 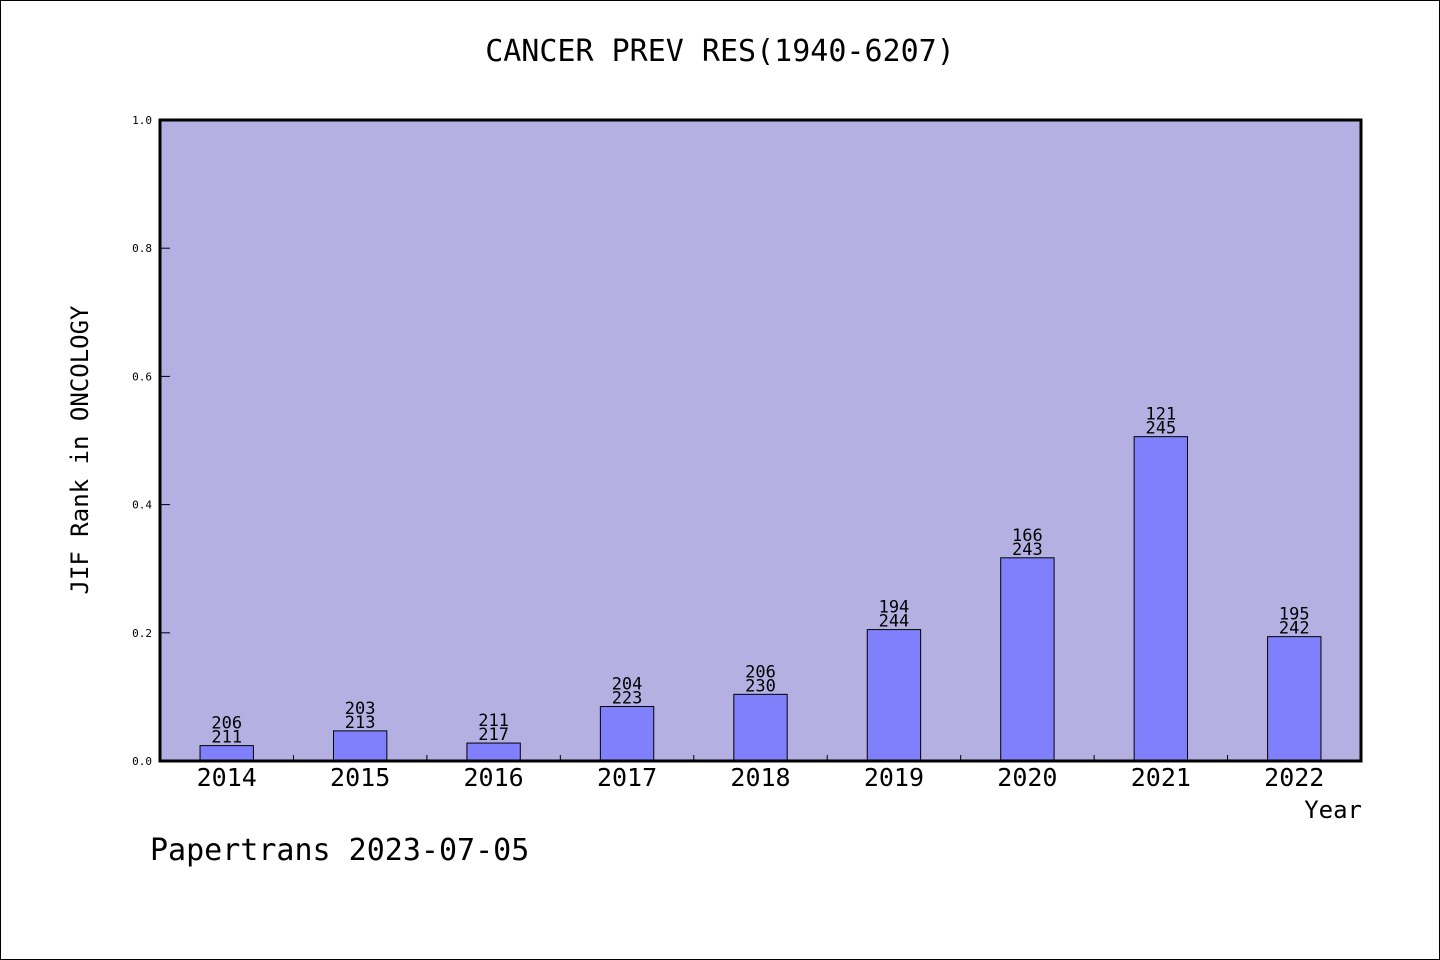 What do you see at coordinates (894, 777) in the screenshot?
I see `x-tick-label: 2019` at bounding box center [894, 777].